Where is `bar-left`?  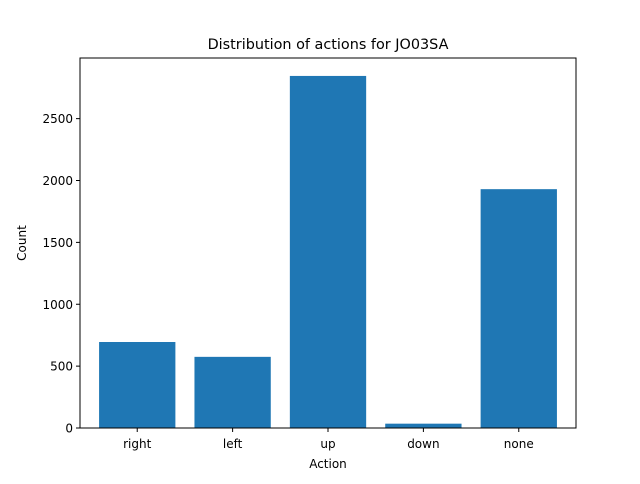 bar-left is located at coordinates (232, 392).